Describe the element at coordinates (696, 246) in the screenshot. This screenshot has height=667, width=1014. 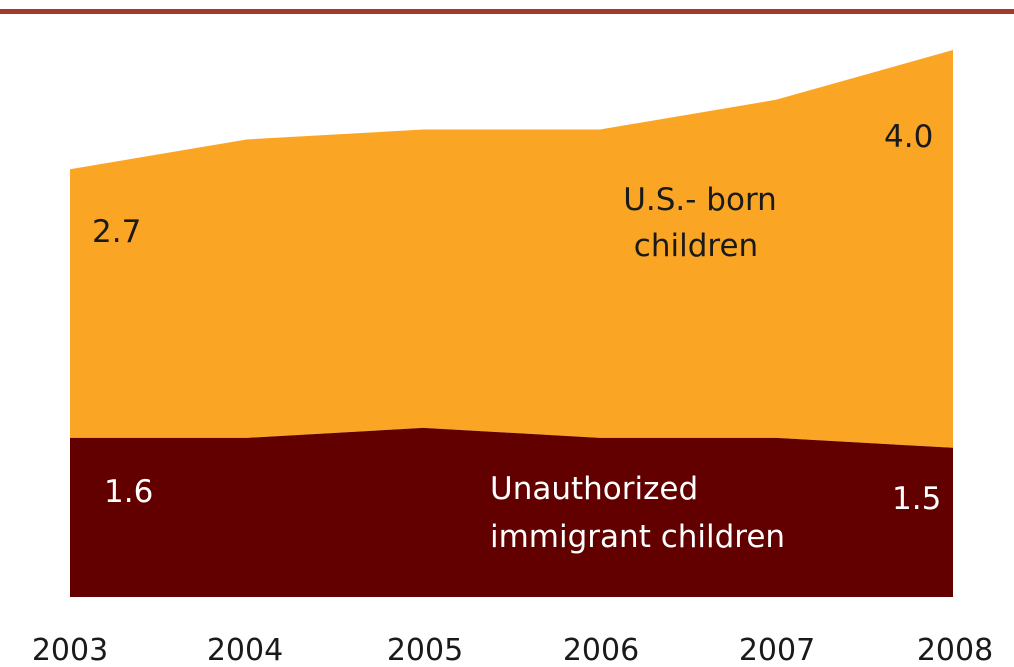
I see `usborn-series-label-line2: children` at that location.